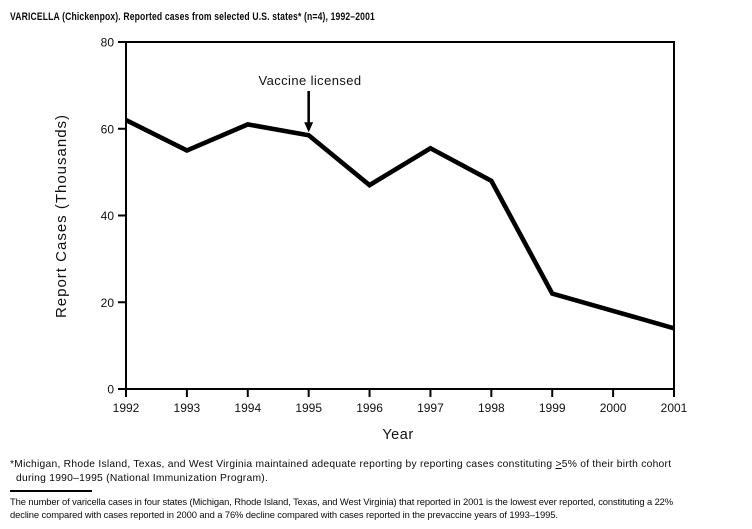  What do you see at coordinates (613, 408) in the screenshot?
I see `x-tick-label: 2000` at bounding box center [613, 408].